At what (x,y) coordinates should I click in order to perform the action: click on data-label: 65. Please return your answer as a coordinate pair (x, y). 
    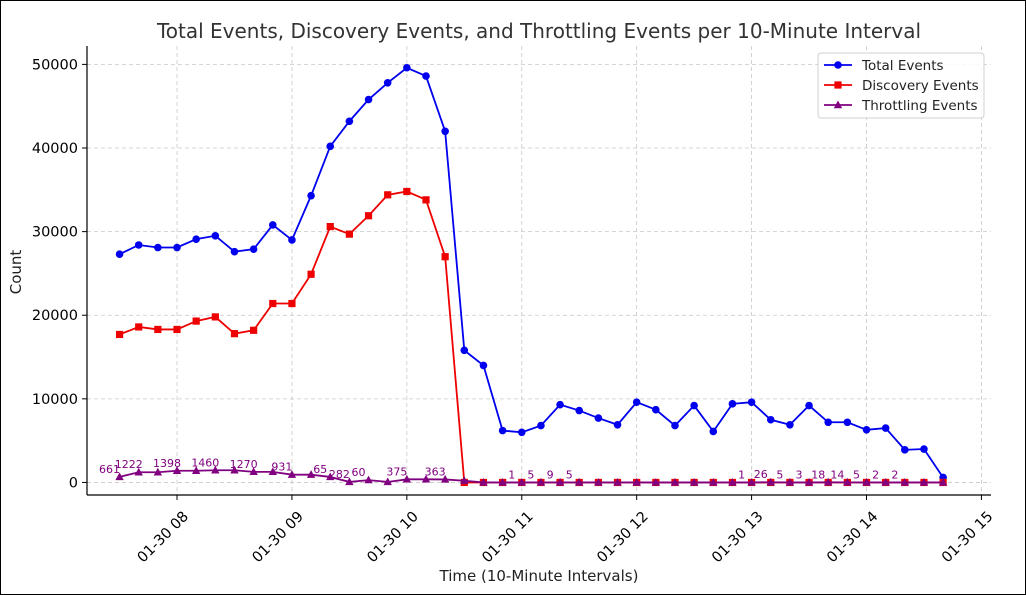
    Looking at the image, I should click on (320, 469).